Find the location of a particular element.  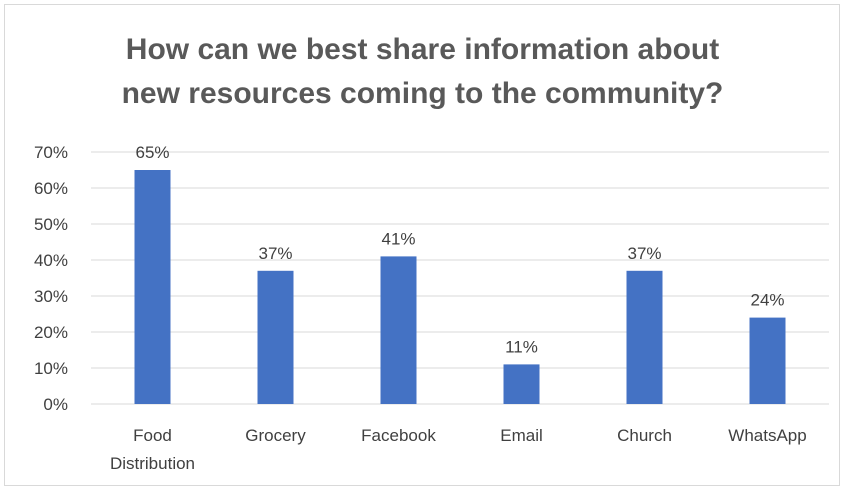

category-label: Facebook is located at coordinates (398, 435).